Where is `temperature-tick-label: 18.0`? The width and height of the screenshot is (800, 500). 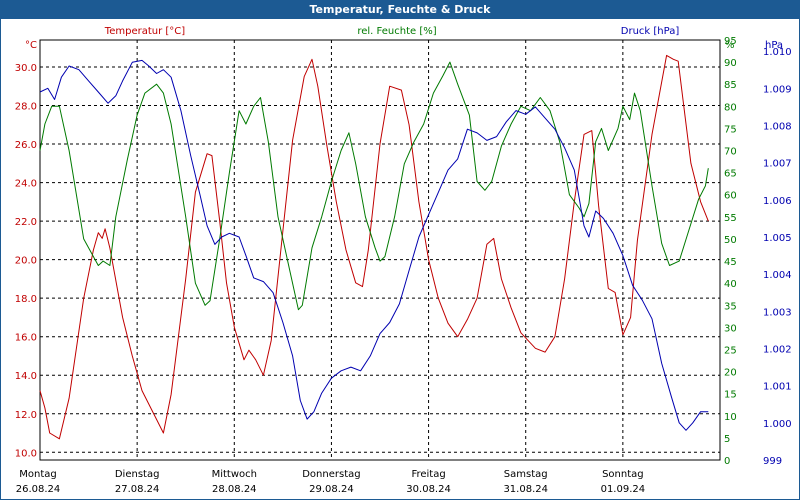
temperature-tick-label: 18.0 is located at coordinates (26, 299).